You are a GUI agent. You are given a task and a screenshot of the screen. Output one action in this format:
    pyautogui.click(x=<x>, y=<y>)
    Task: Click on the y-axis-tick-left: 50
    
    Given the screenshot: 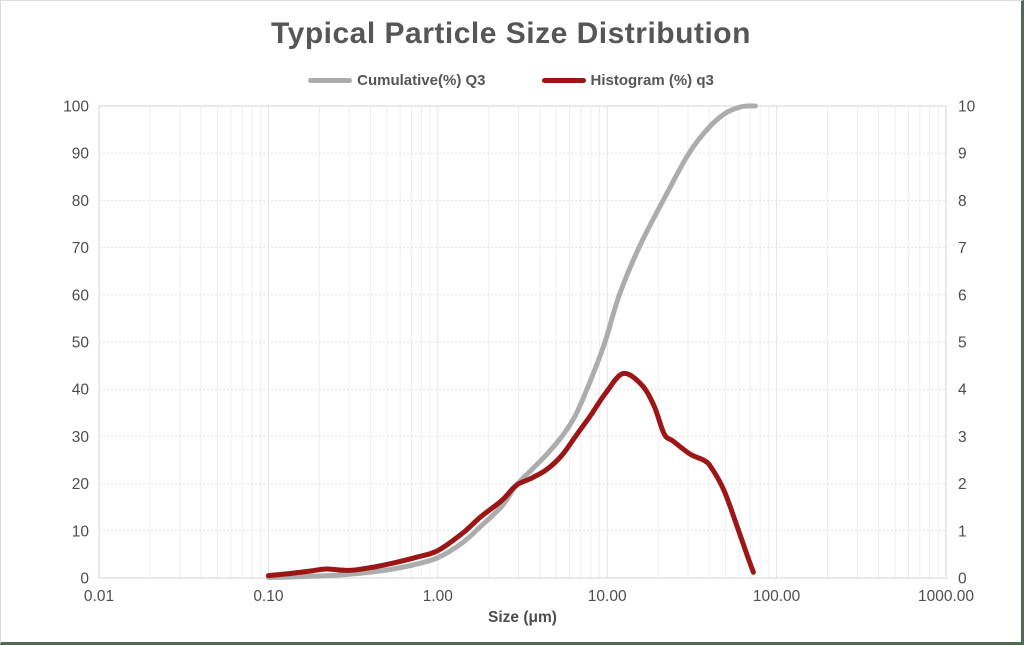 What is the action you would take?
    pyautogui.click(x=81, y=343)
    